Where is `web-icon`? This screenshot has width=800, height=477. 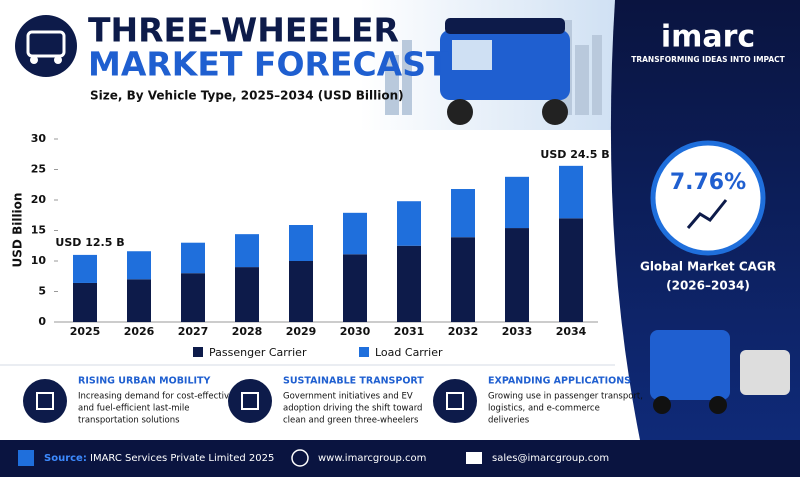
web-icon is located at coordinates (300, 458).